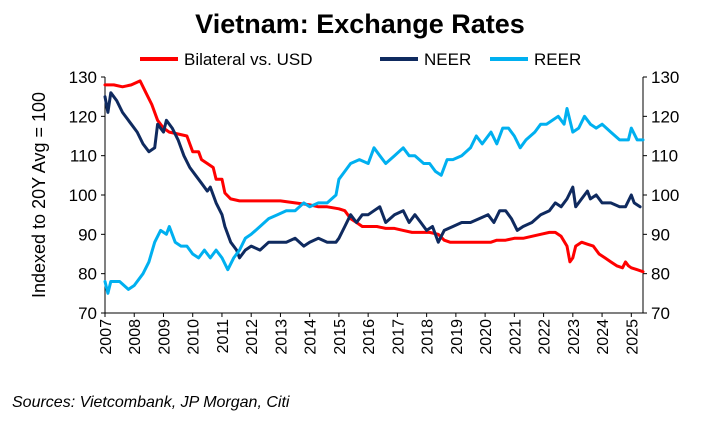 The image size is (720, 433). What do you see at coordinates (311, 337) in the screenshot?
I see `x-tick-label: 2014` at bounding box center [311, 337].